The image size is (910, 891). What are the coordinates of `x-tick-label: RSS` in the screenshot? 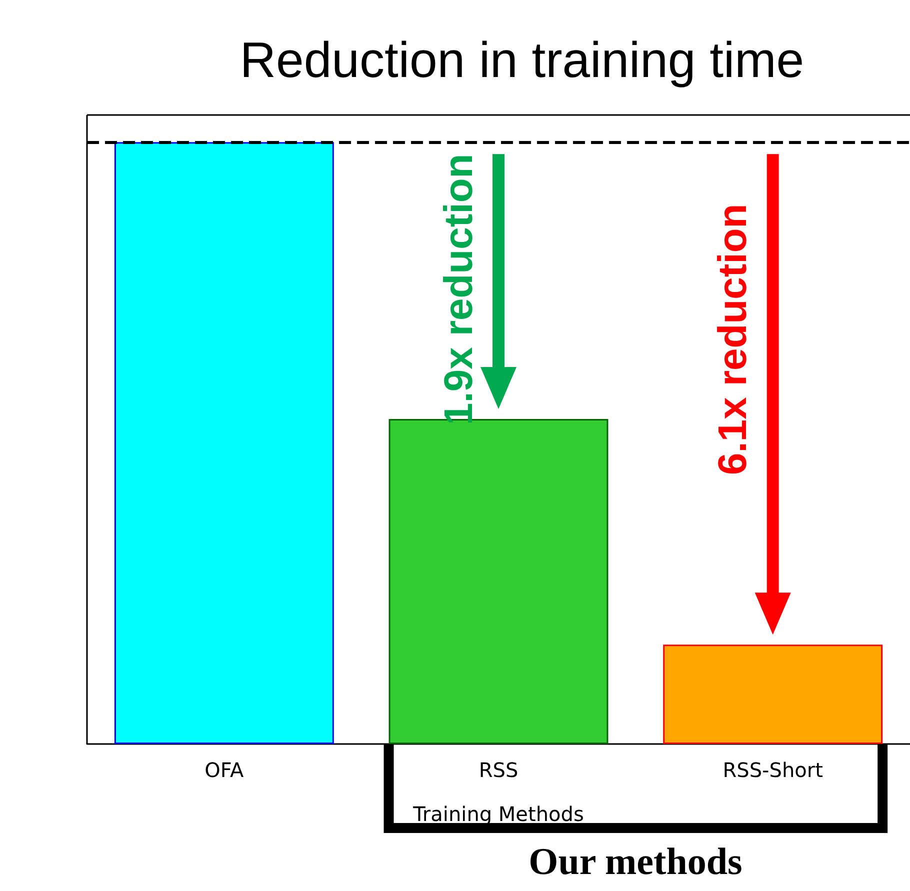 It's located at (498, 770).